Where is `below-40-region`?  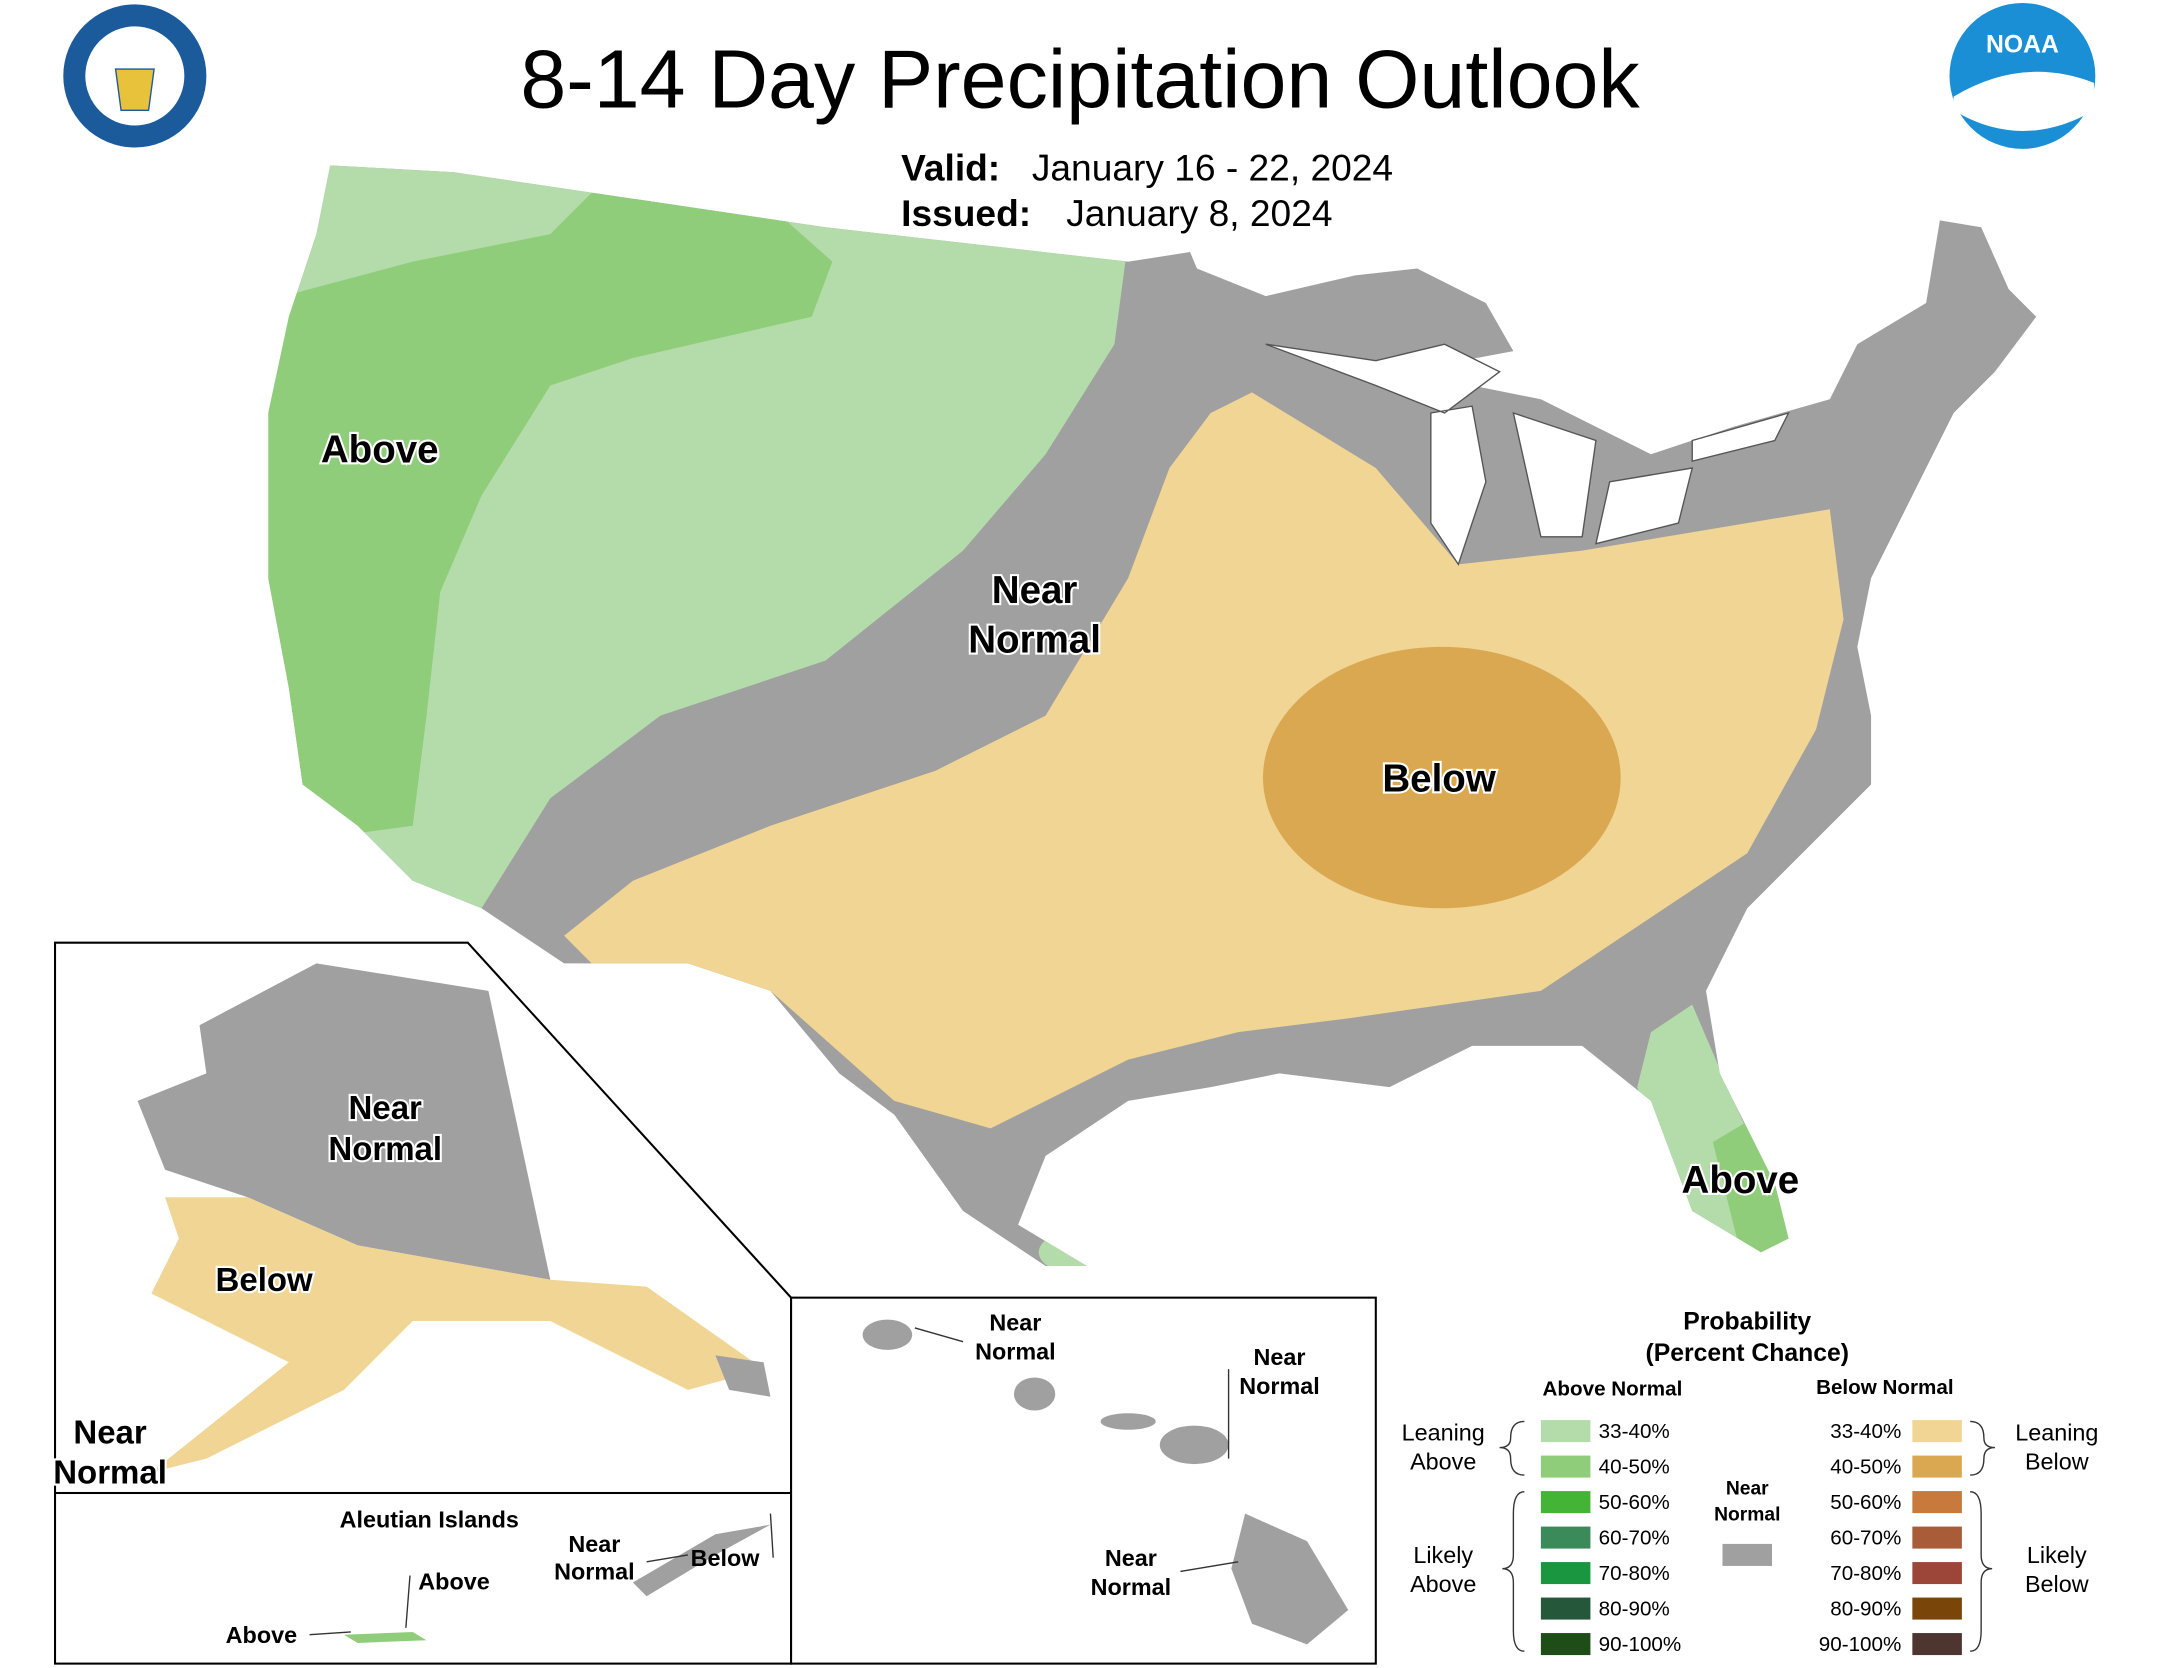 below-40-region is located at coordinates (1441, 777).